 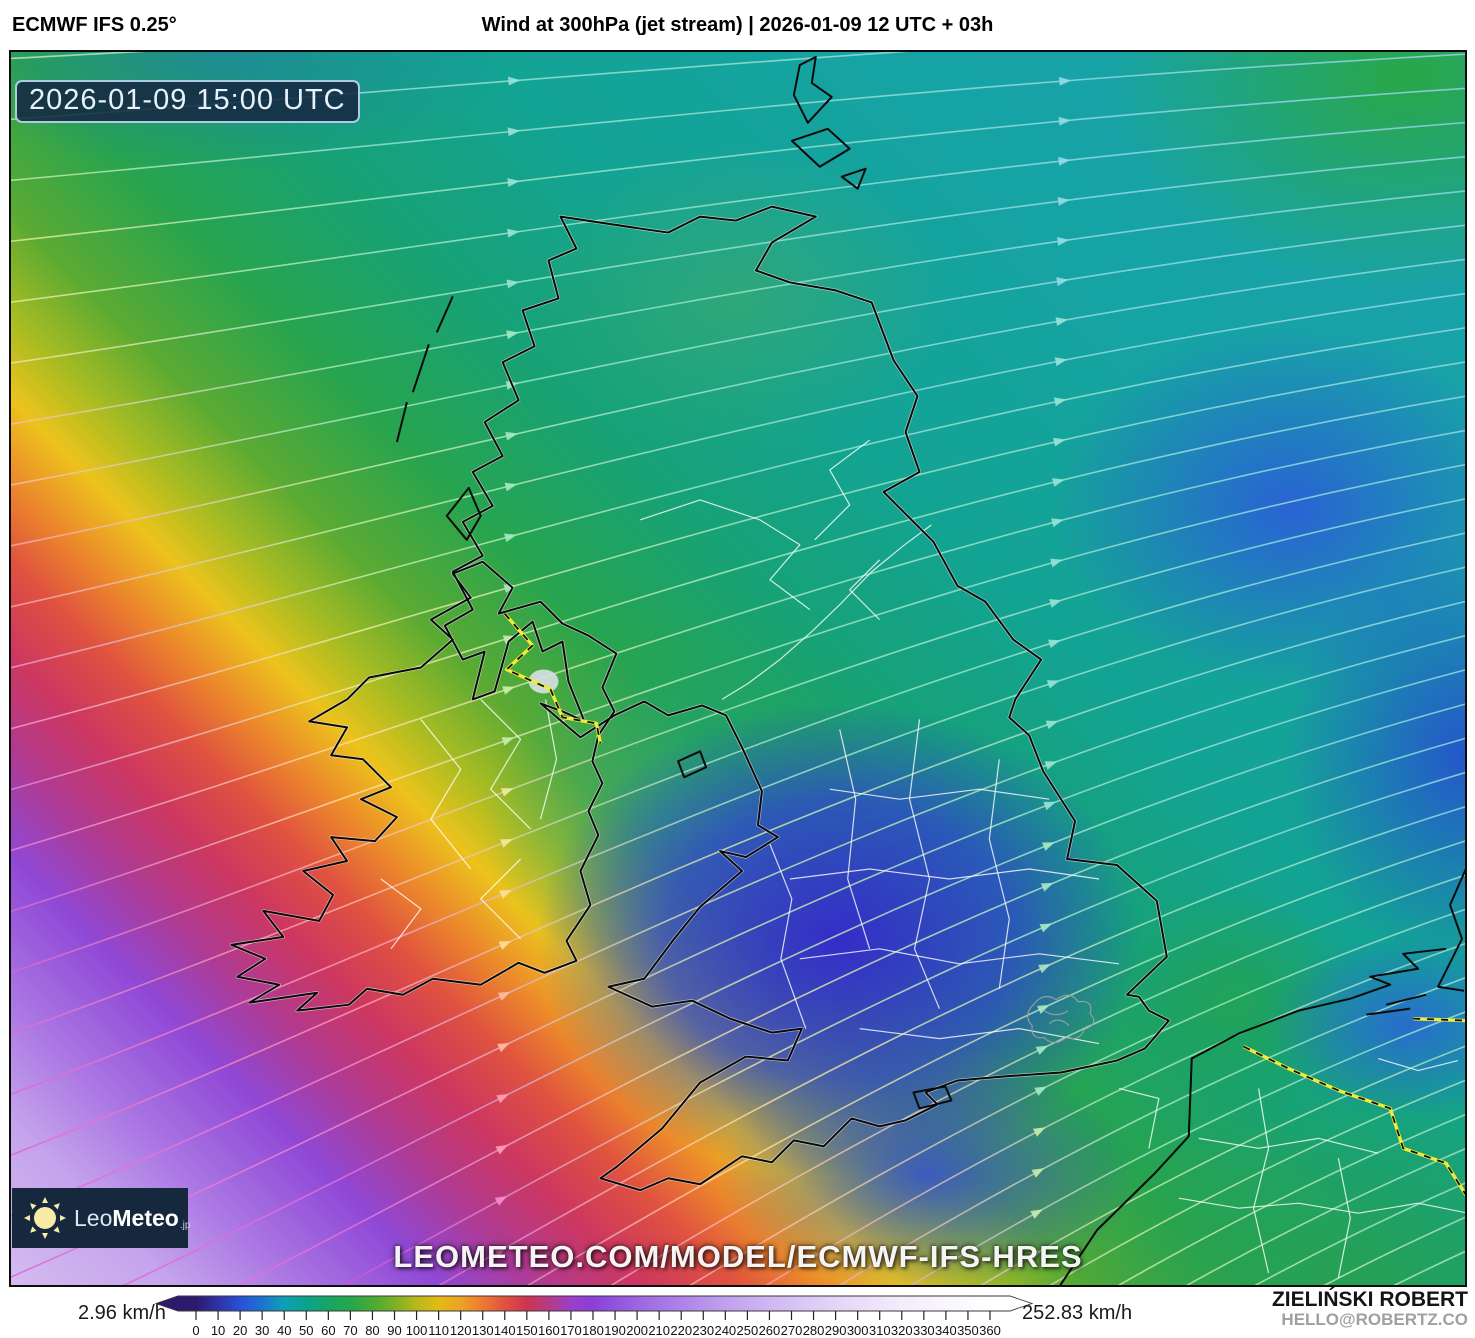 I want to click on svg-text: 330, so click(x=924, y=1330).